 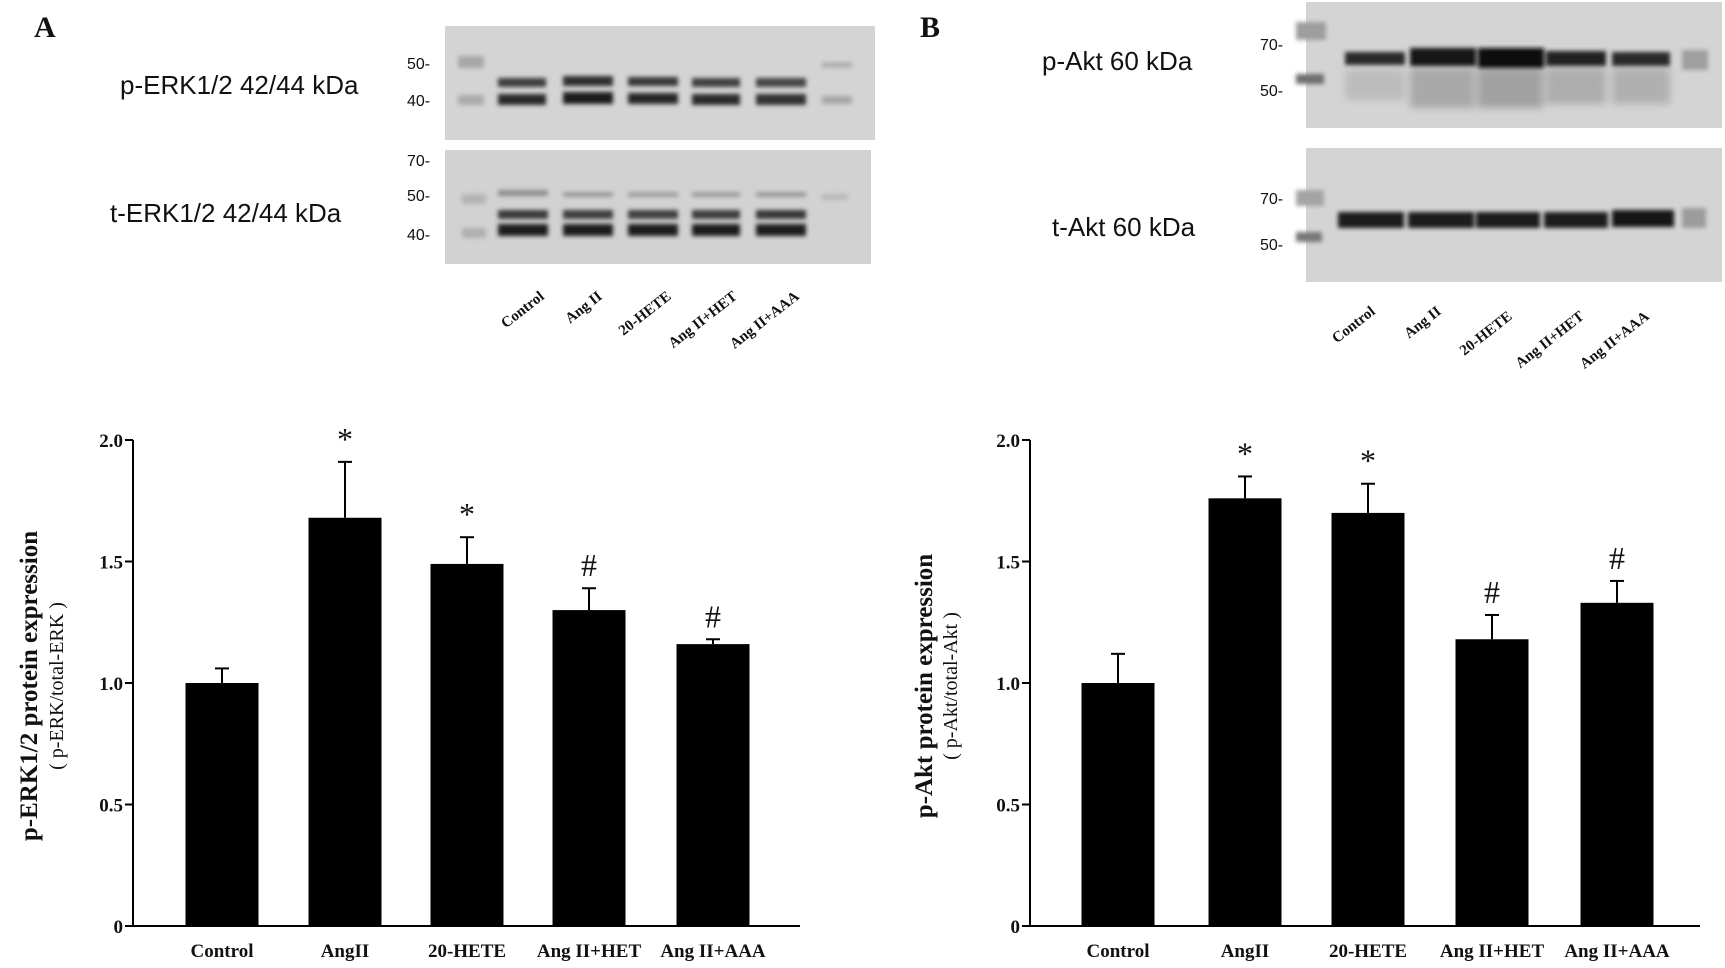 I want to click on blot-label-takt: t-Akt 60 kDa, so click(x=1124, y=227).